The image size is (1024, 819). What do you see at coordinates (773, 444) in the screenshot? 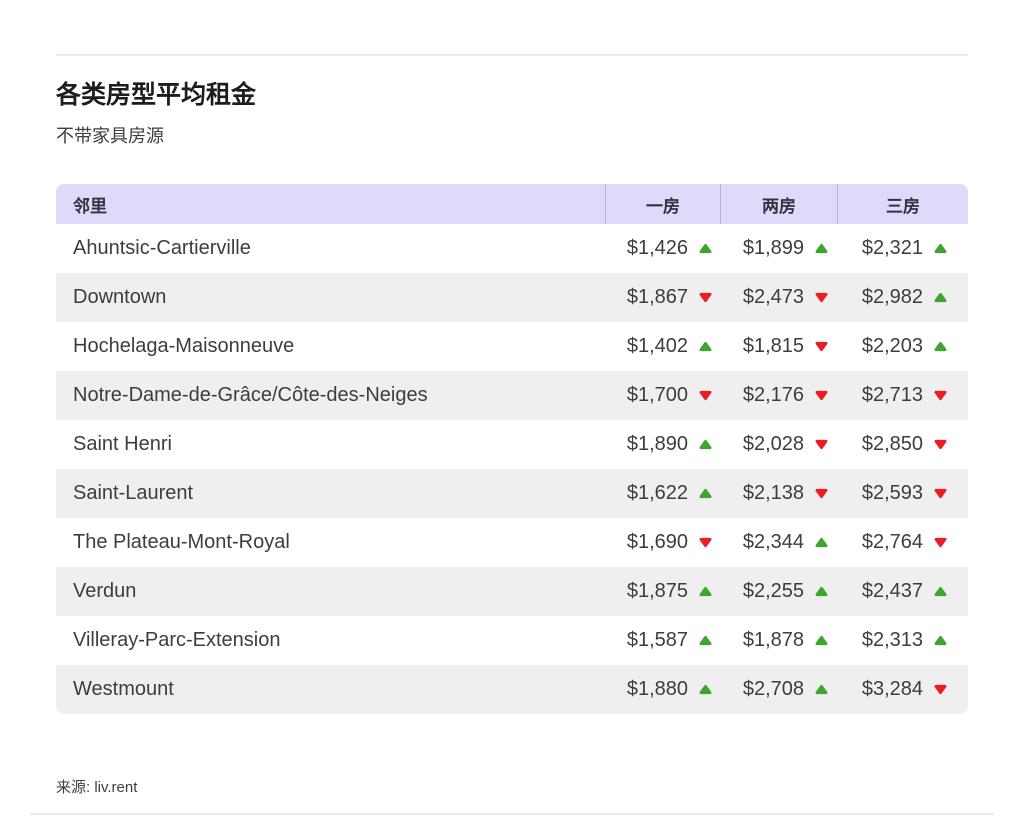
I see `rent-value: $2,028` at bounding box center [773, 444].